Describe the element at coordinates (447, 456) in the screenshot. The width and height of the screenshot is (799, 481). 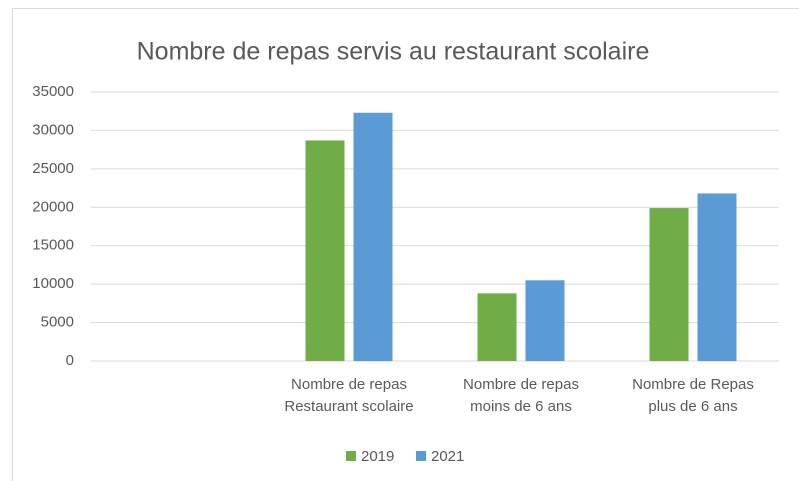
I see `legend-label: 2021` at that location.